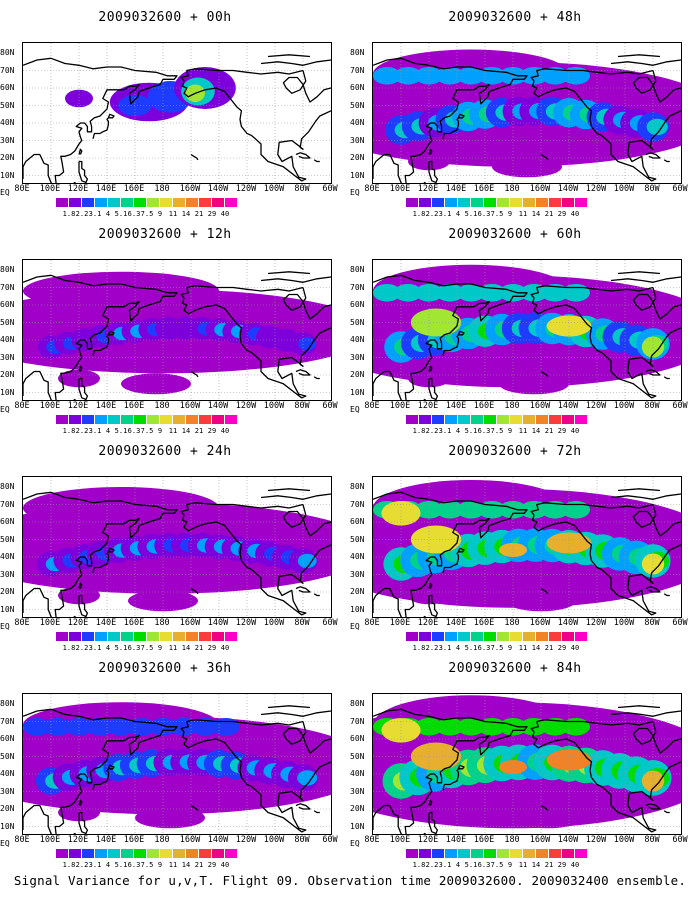 The height and width of the screenshot is (900, 700). I want to click on panel-title: 2009032600 + 48h, so click(515, 17).